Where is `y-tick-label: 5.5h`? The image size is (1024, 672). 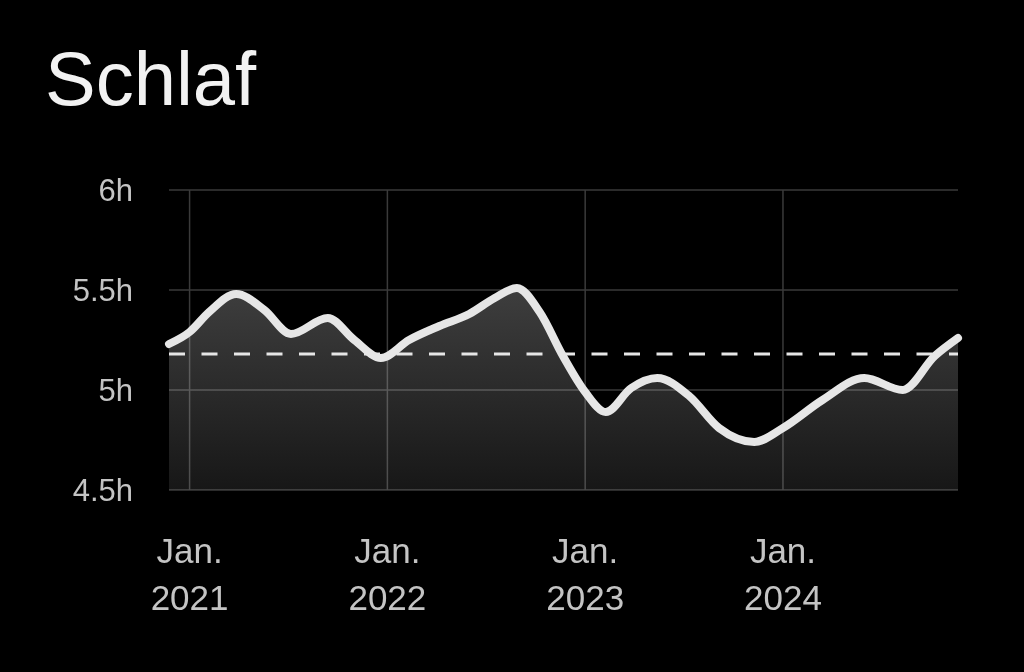 y-tick-label: 5.5h is located at coordinates (102, 290).